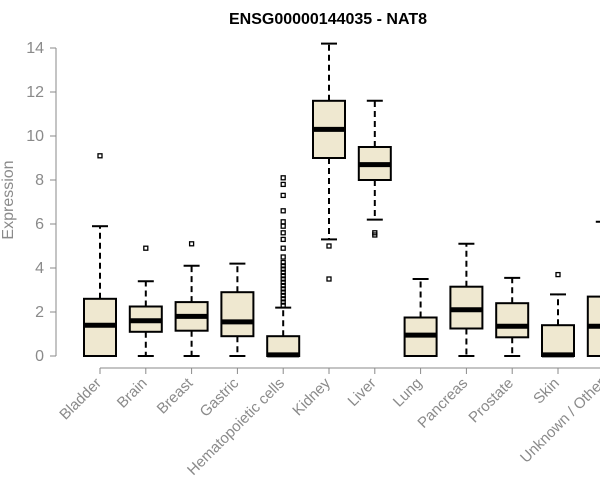 Image resolution: width=600 pixels, height=500 pixels. What do you see at coordinates (132, 393) in the screenshot?
I see `x-tick-label: Brain` at bounding box center [132, 393].